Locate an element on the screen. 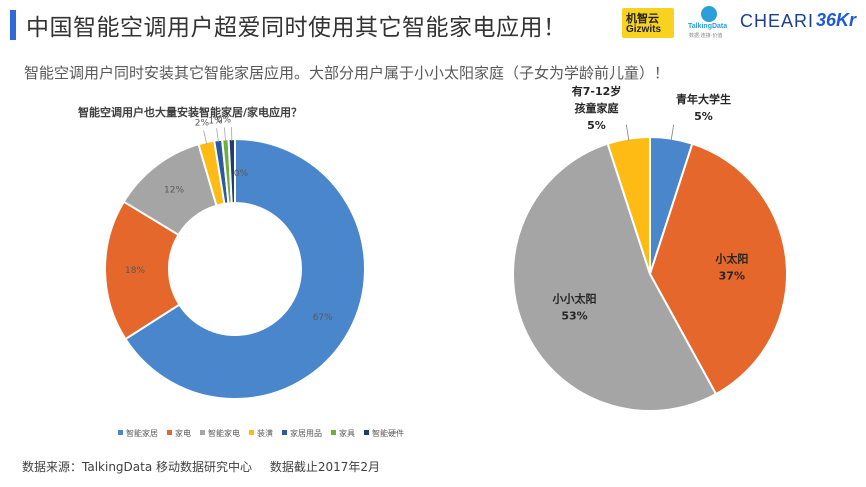  talkingdata-logo-text: TalkingData is located at coordinates (708, 26).